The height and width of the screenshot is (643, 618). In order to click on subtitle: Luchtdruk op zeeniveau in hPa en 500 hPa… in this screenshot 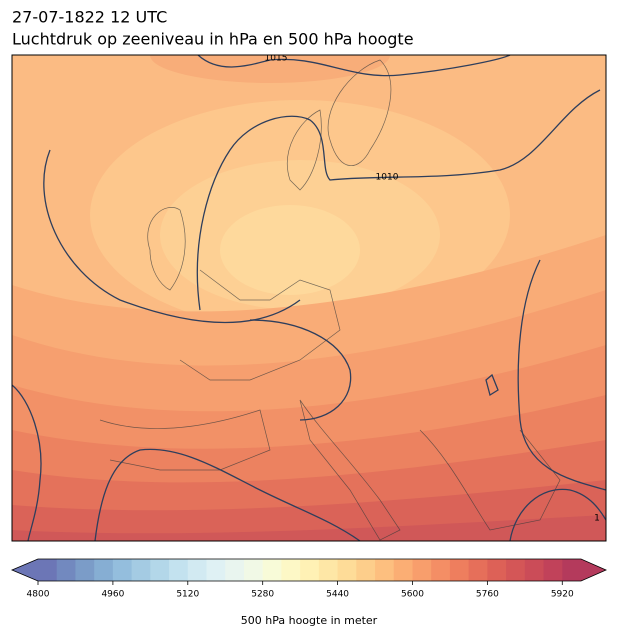, I will do `click(213, 39)`.